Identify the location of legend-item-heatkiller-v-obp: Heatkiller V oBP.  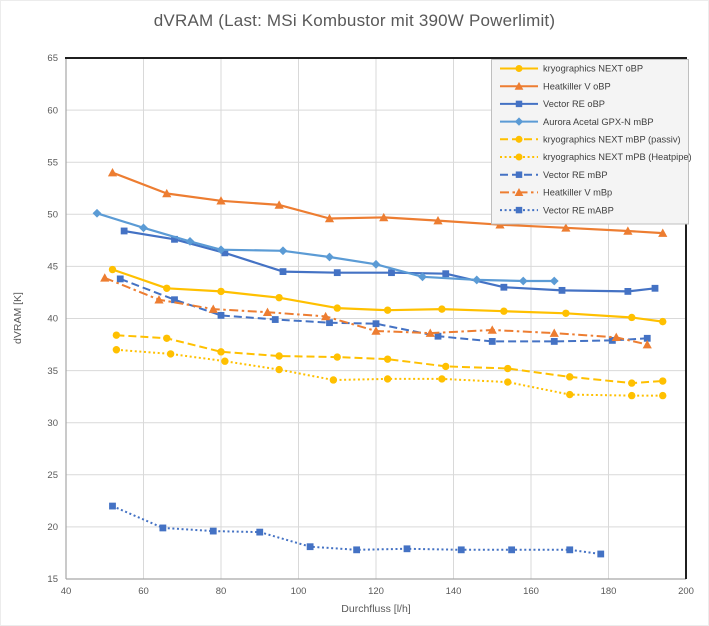
(555, 86).